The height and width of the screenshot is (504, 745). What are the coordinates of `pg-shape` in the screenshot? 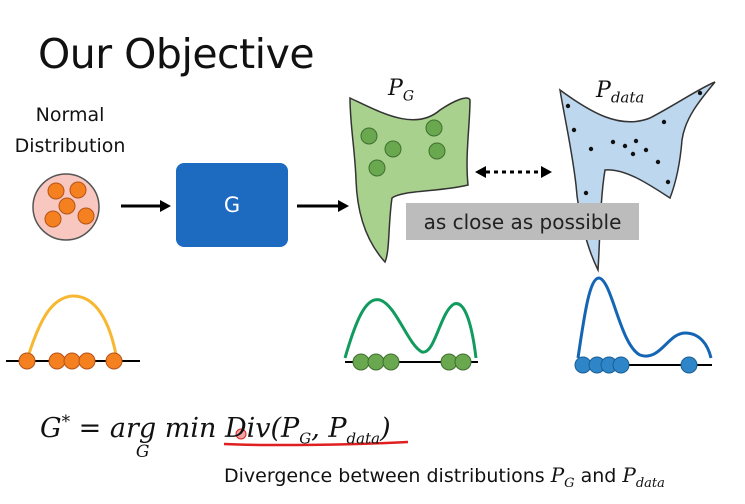 It's located at (410, 180).